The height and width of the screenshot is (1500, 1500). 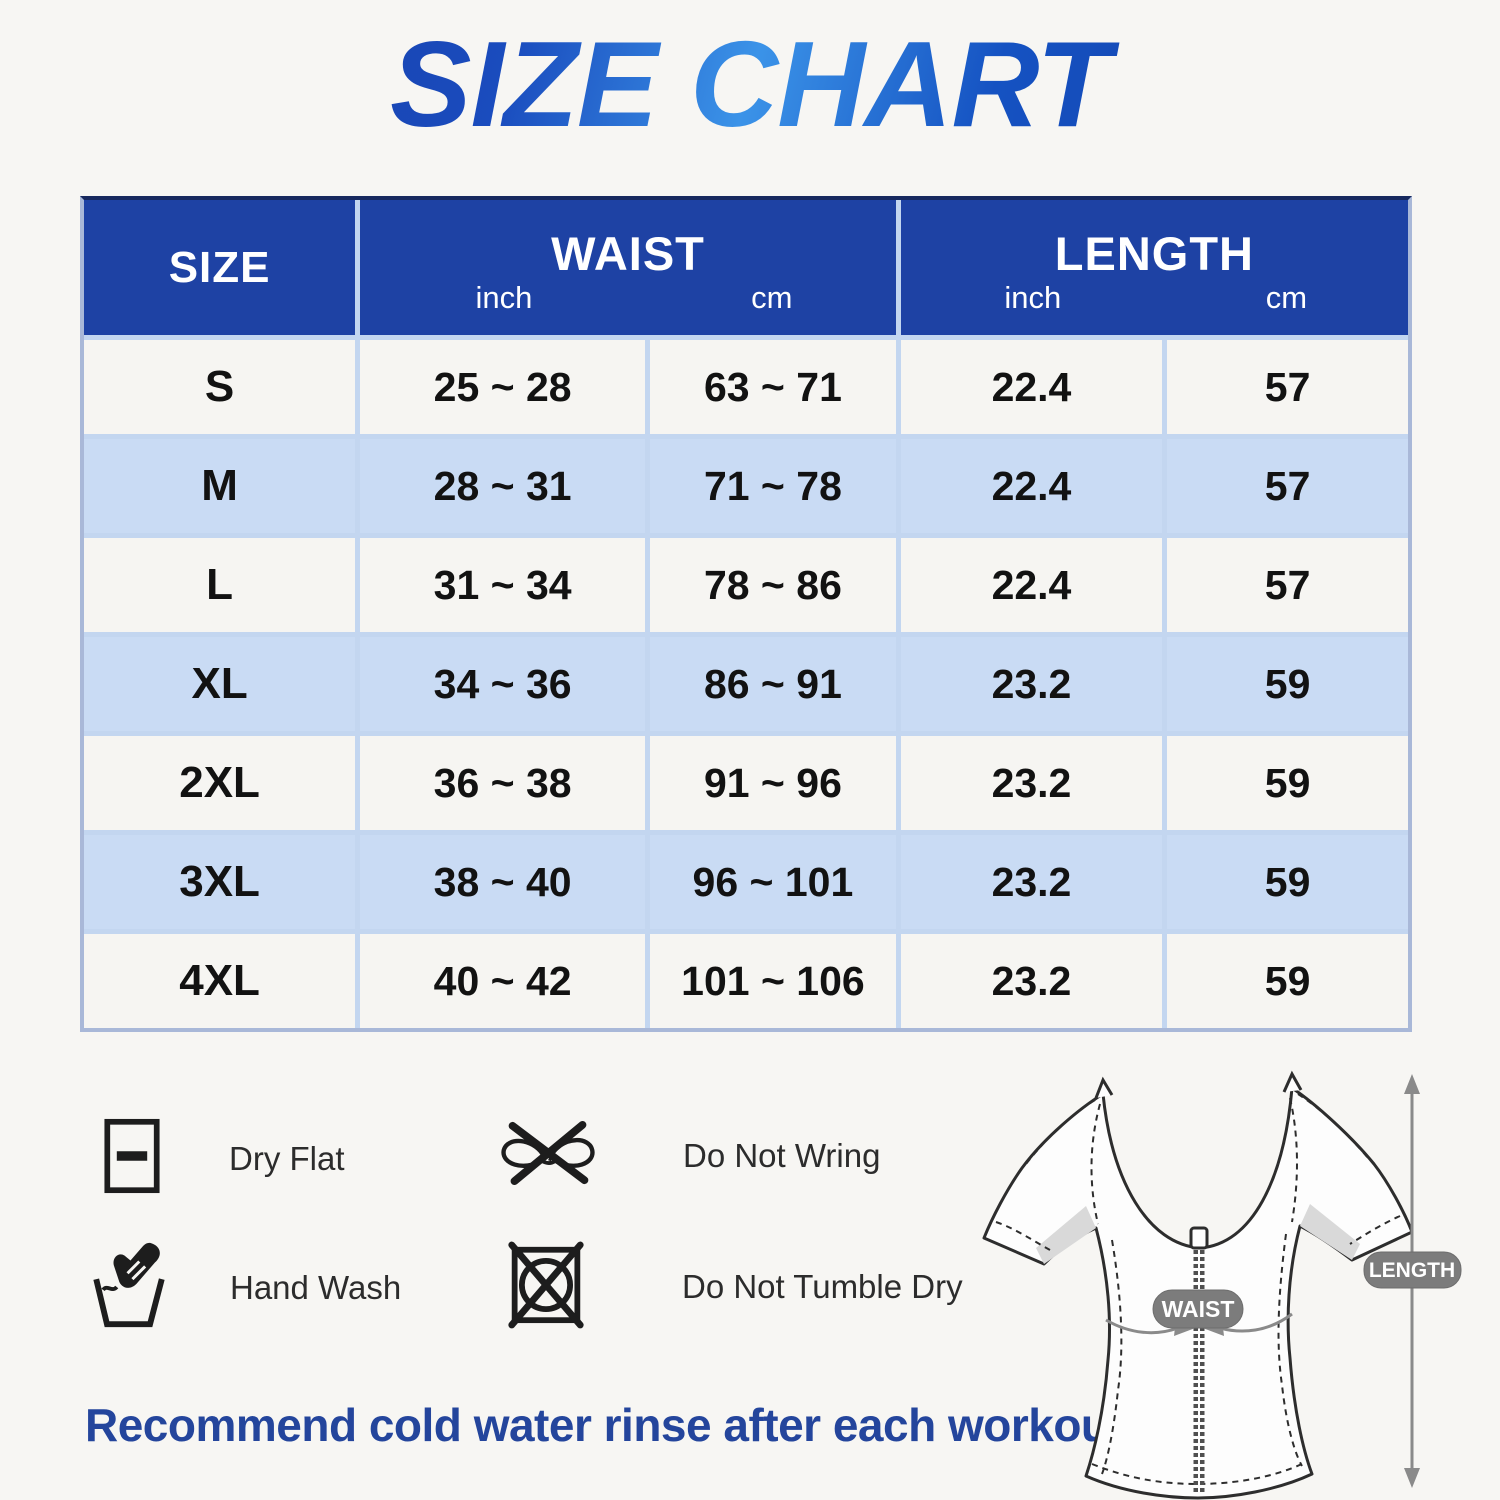 I want to click on length-pill, so click(x=1412, y=1270).